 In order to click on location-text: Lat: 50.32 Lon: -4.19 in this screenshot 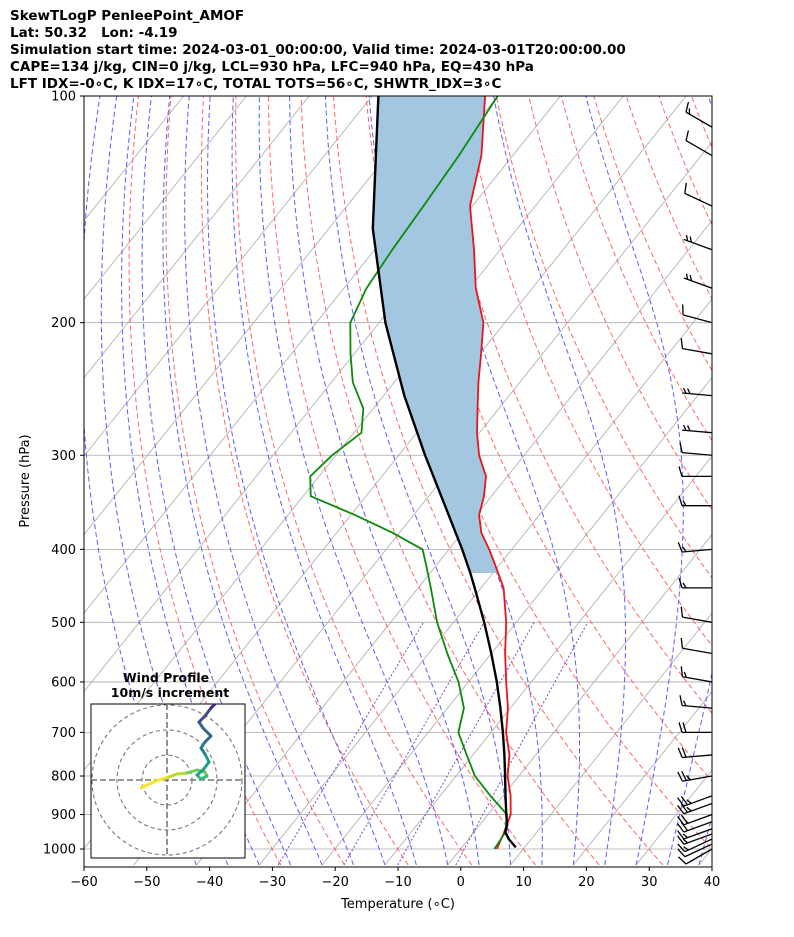, I will do `click(94, 33)`.